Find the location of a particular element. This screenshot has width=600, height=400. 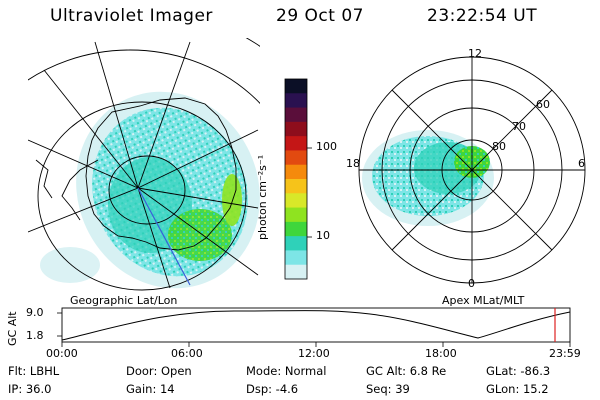

geo-map-caption: Geographic Lat/Lon is located at coordinates (124, 300).